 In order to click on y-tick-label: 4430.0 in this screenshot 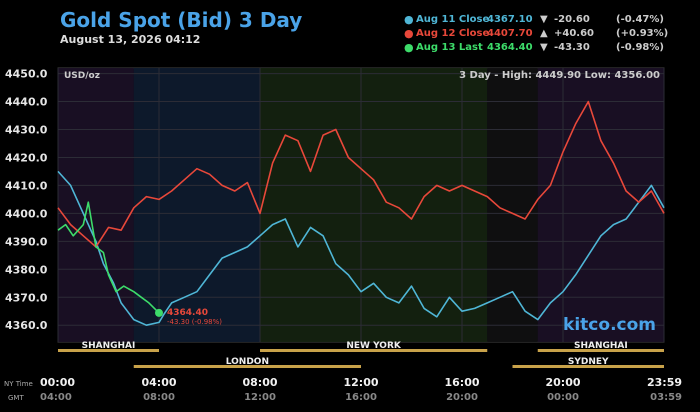, I will do `click(26, 130)`.